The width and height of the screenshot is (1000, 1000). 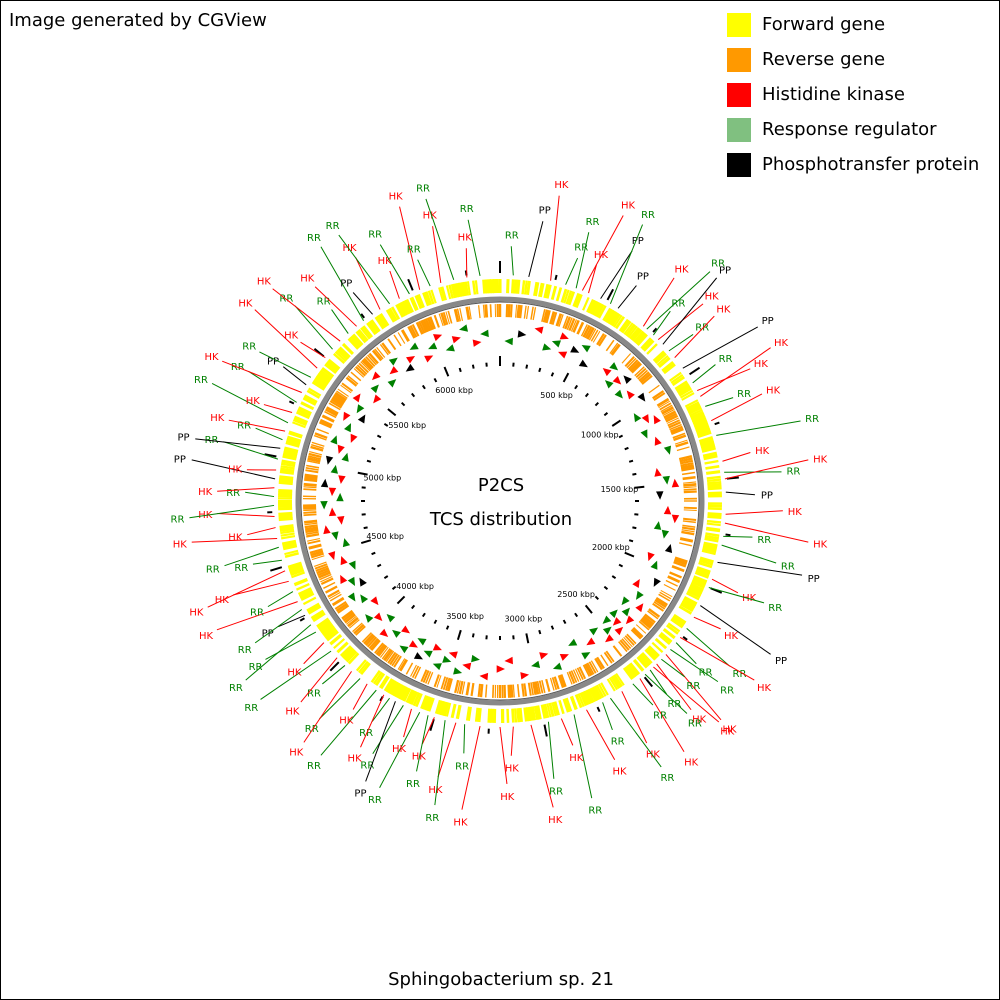 I want to click on scale-tick-label: 3500 kbp, so click(x=465, y=616).